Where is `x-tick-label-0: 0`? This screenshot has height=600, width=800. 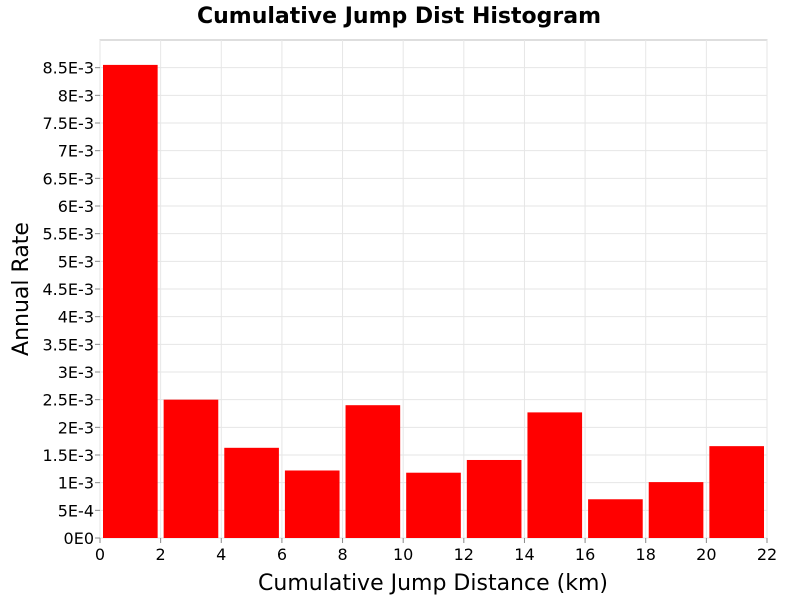 x-tick-label-0: 0 is located at coordinates (100, 554).